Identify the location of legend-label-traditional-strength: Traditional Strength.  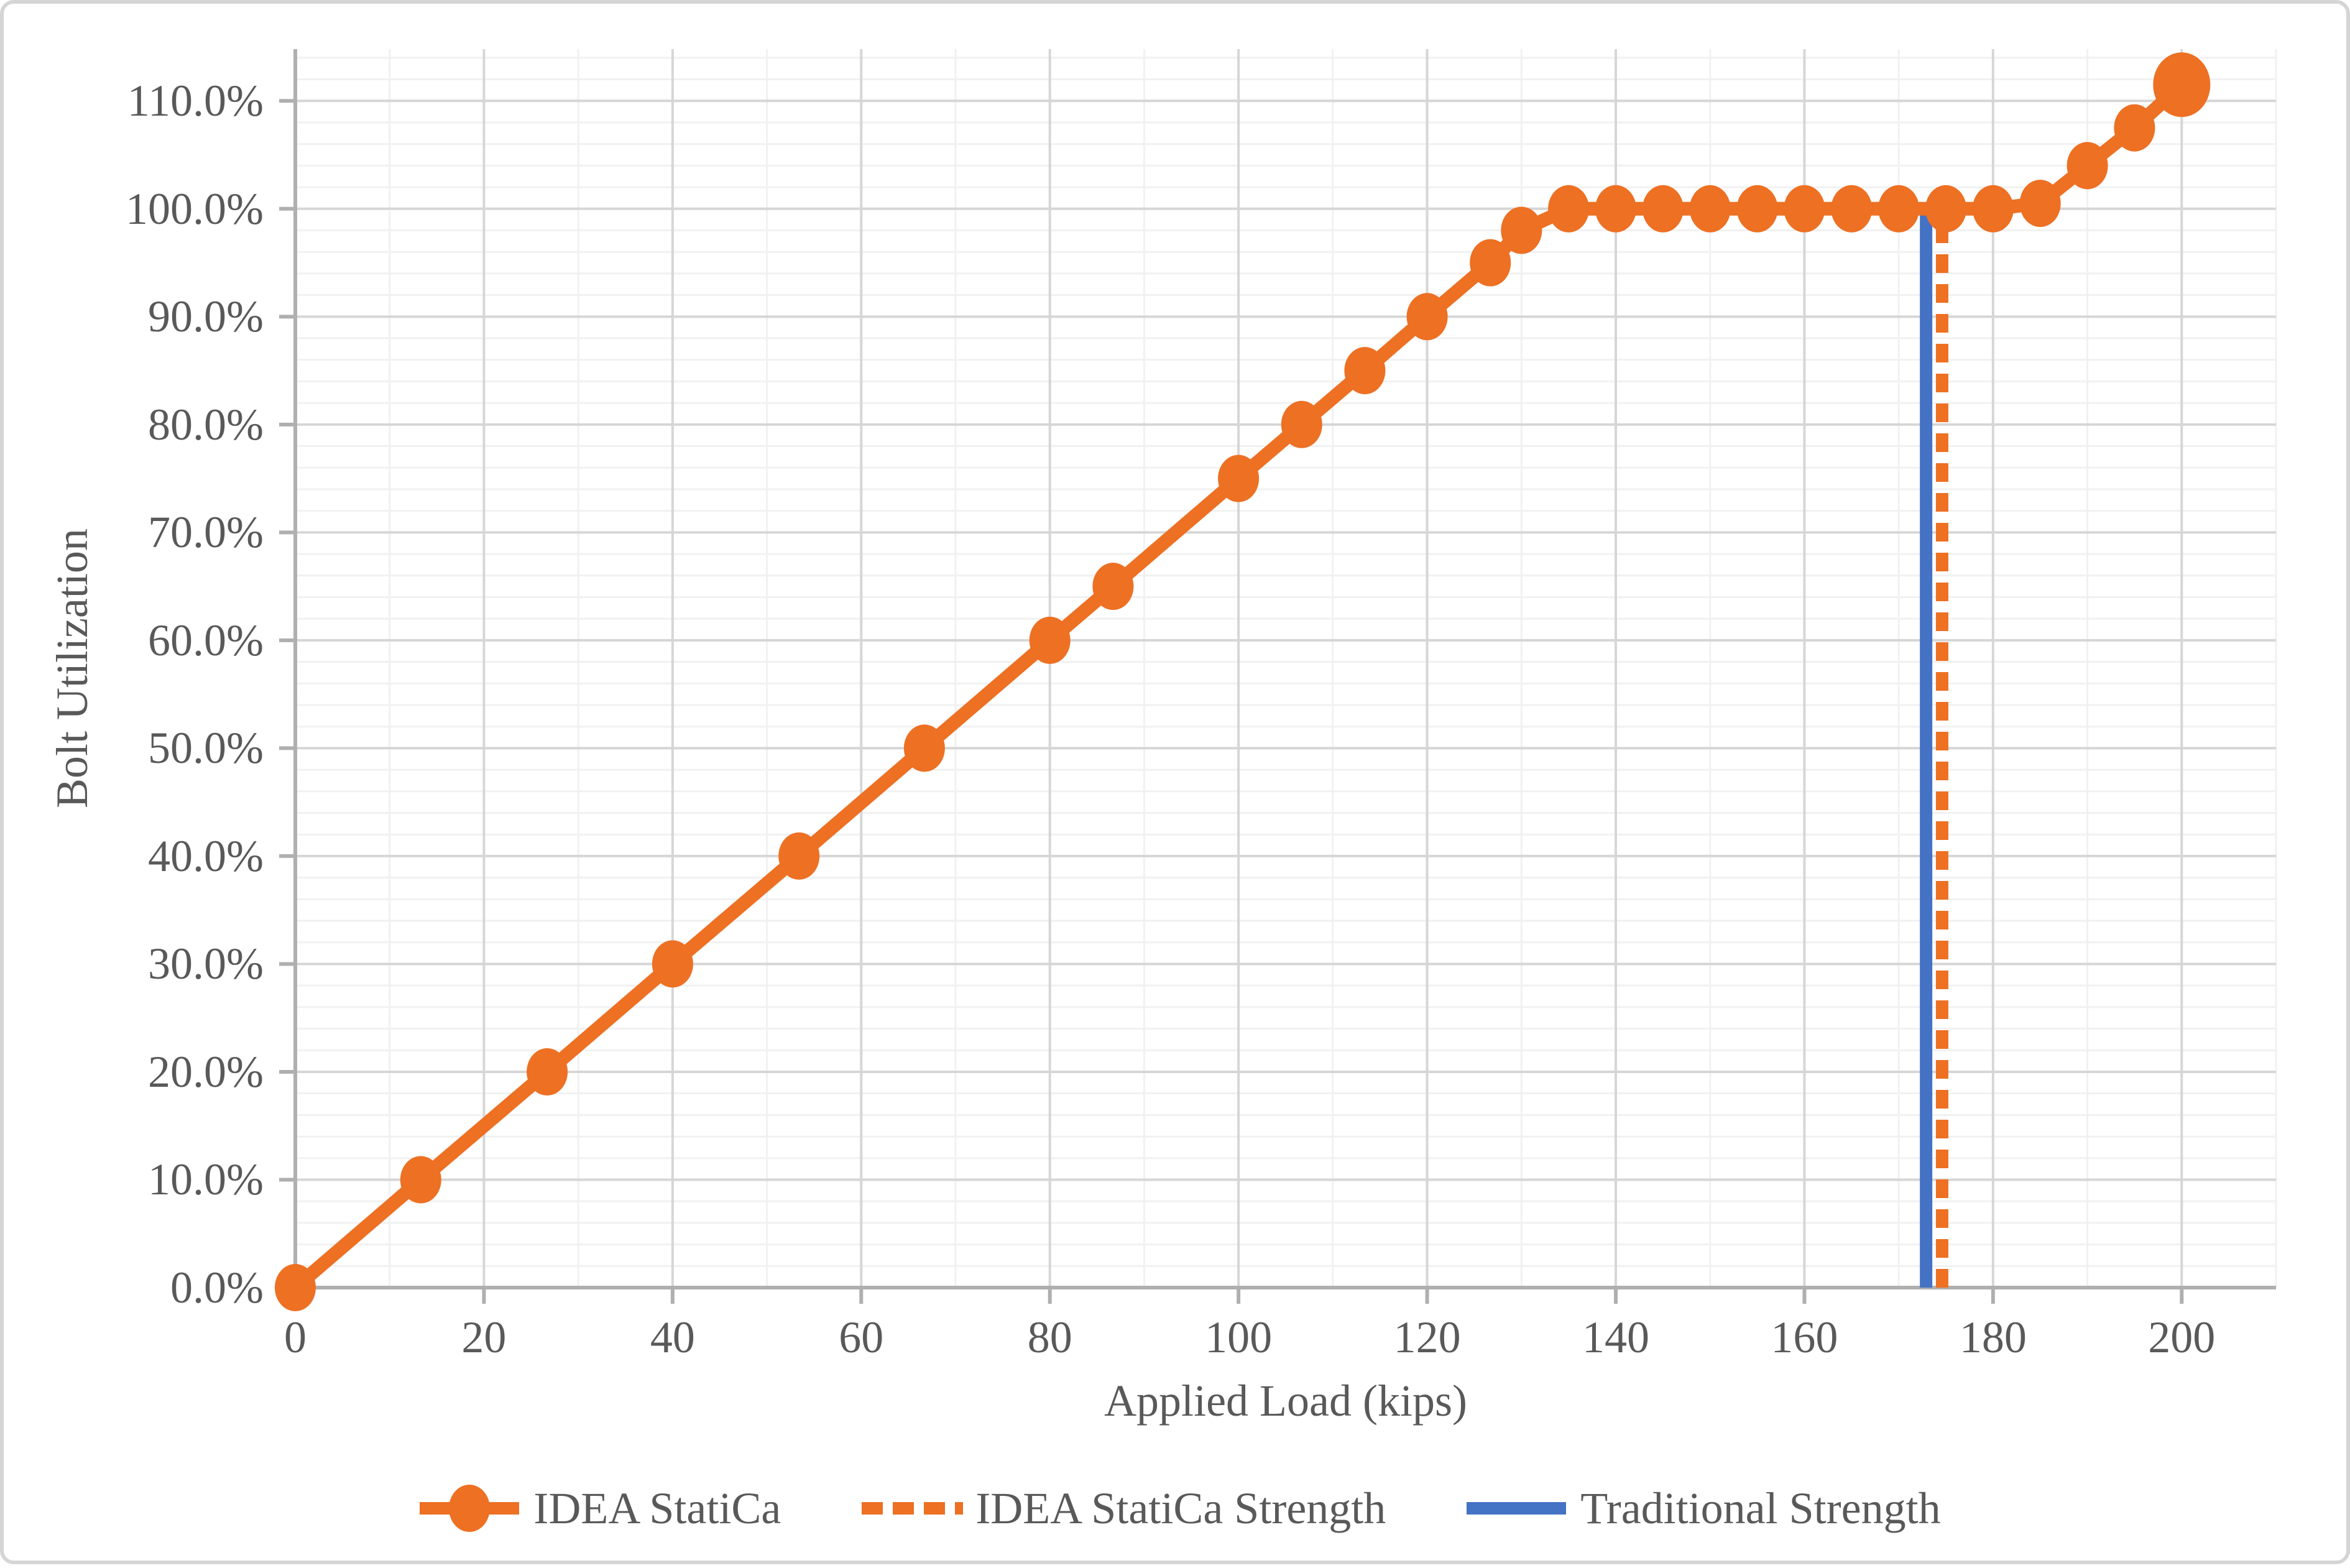
(1761, 1508).